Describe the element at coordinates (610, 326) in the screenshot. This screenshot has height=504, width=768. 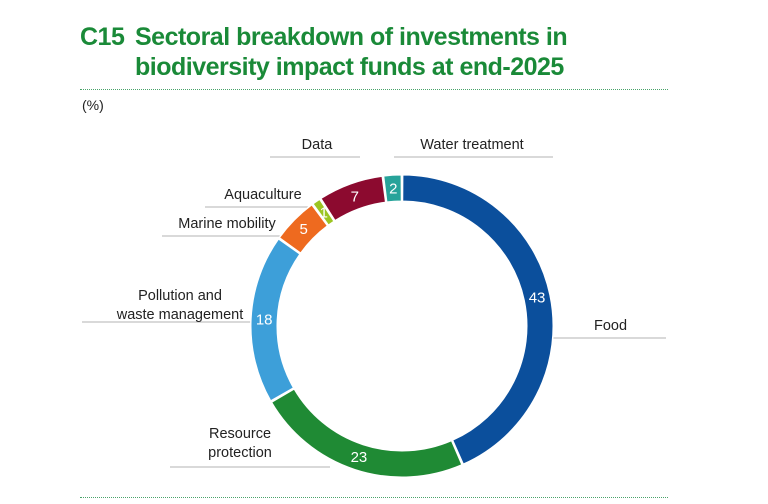
I see `category-label-food: Food` at that location.